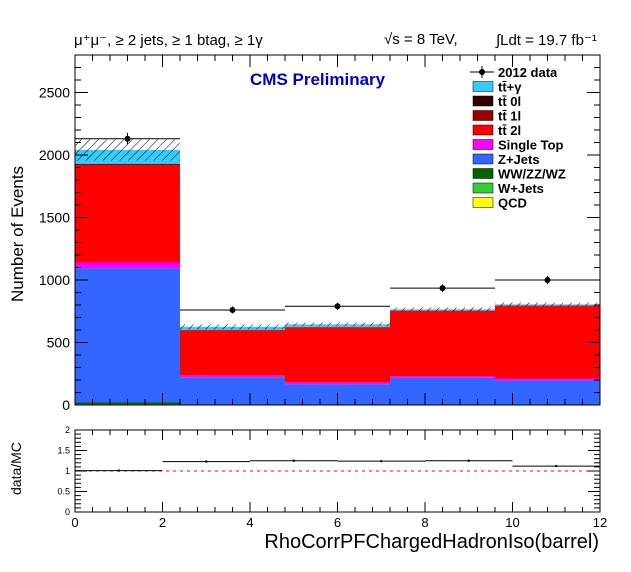 The image size is (631, 572). What do you see at coordinates (528, 72) in the screenshot?
I see `legend-entry-label: 2012 data` at bounding box center [528, 72].